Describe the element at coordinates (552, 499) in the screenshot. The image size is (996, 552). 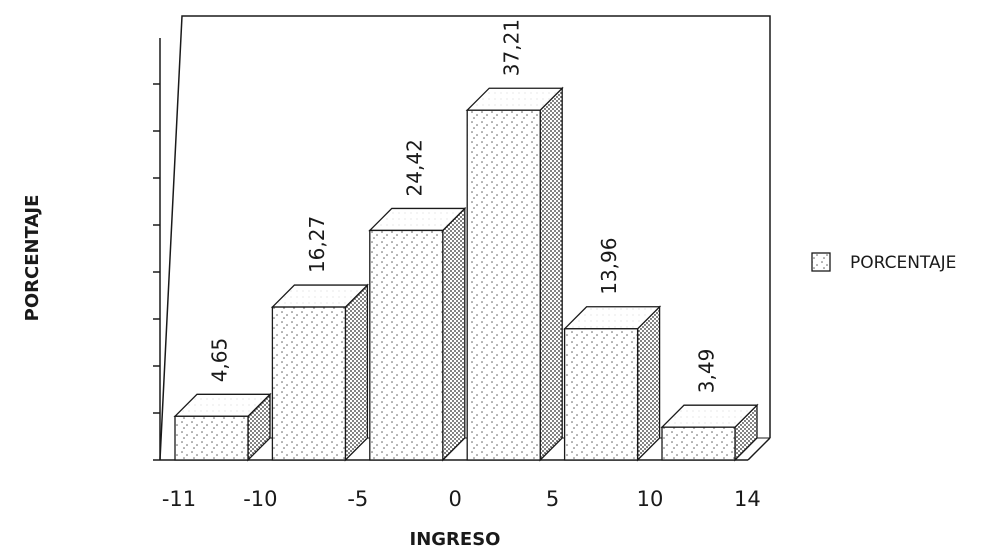
I see `x-tick-label: 5` at that location.